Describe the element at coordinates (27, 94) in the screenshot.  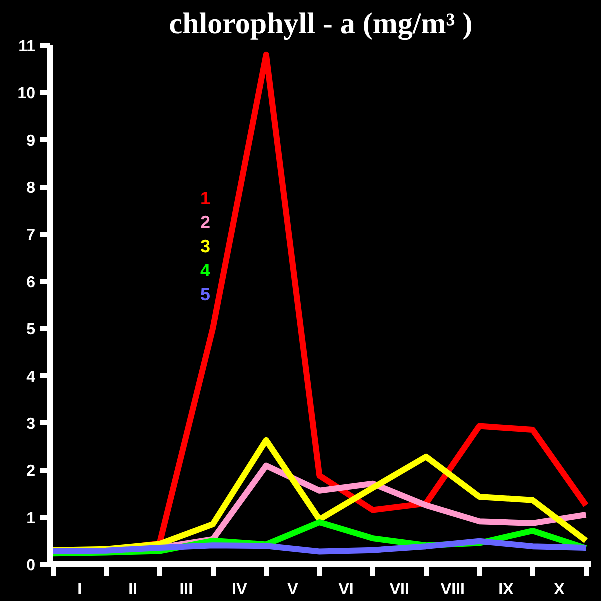
I see `y-tick-label: 10` at that location.